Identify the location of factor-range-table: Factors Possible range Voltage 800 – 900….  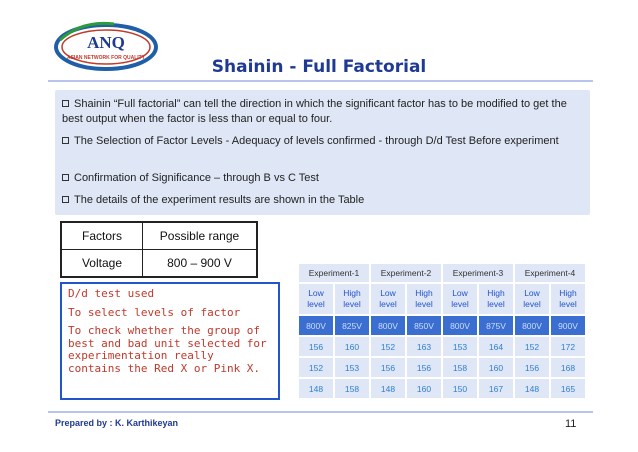
(159, 249).